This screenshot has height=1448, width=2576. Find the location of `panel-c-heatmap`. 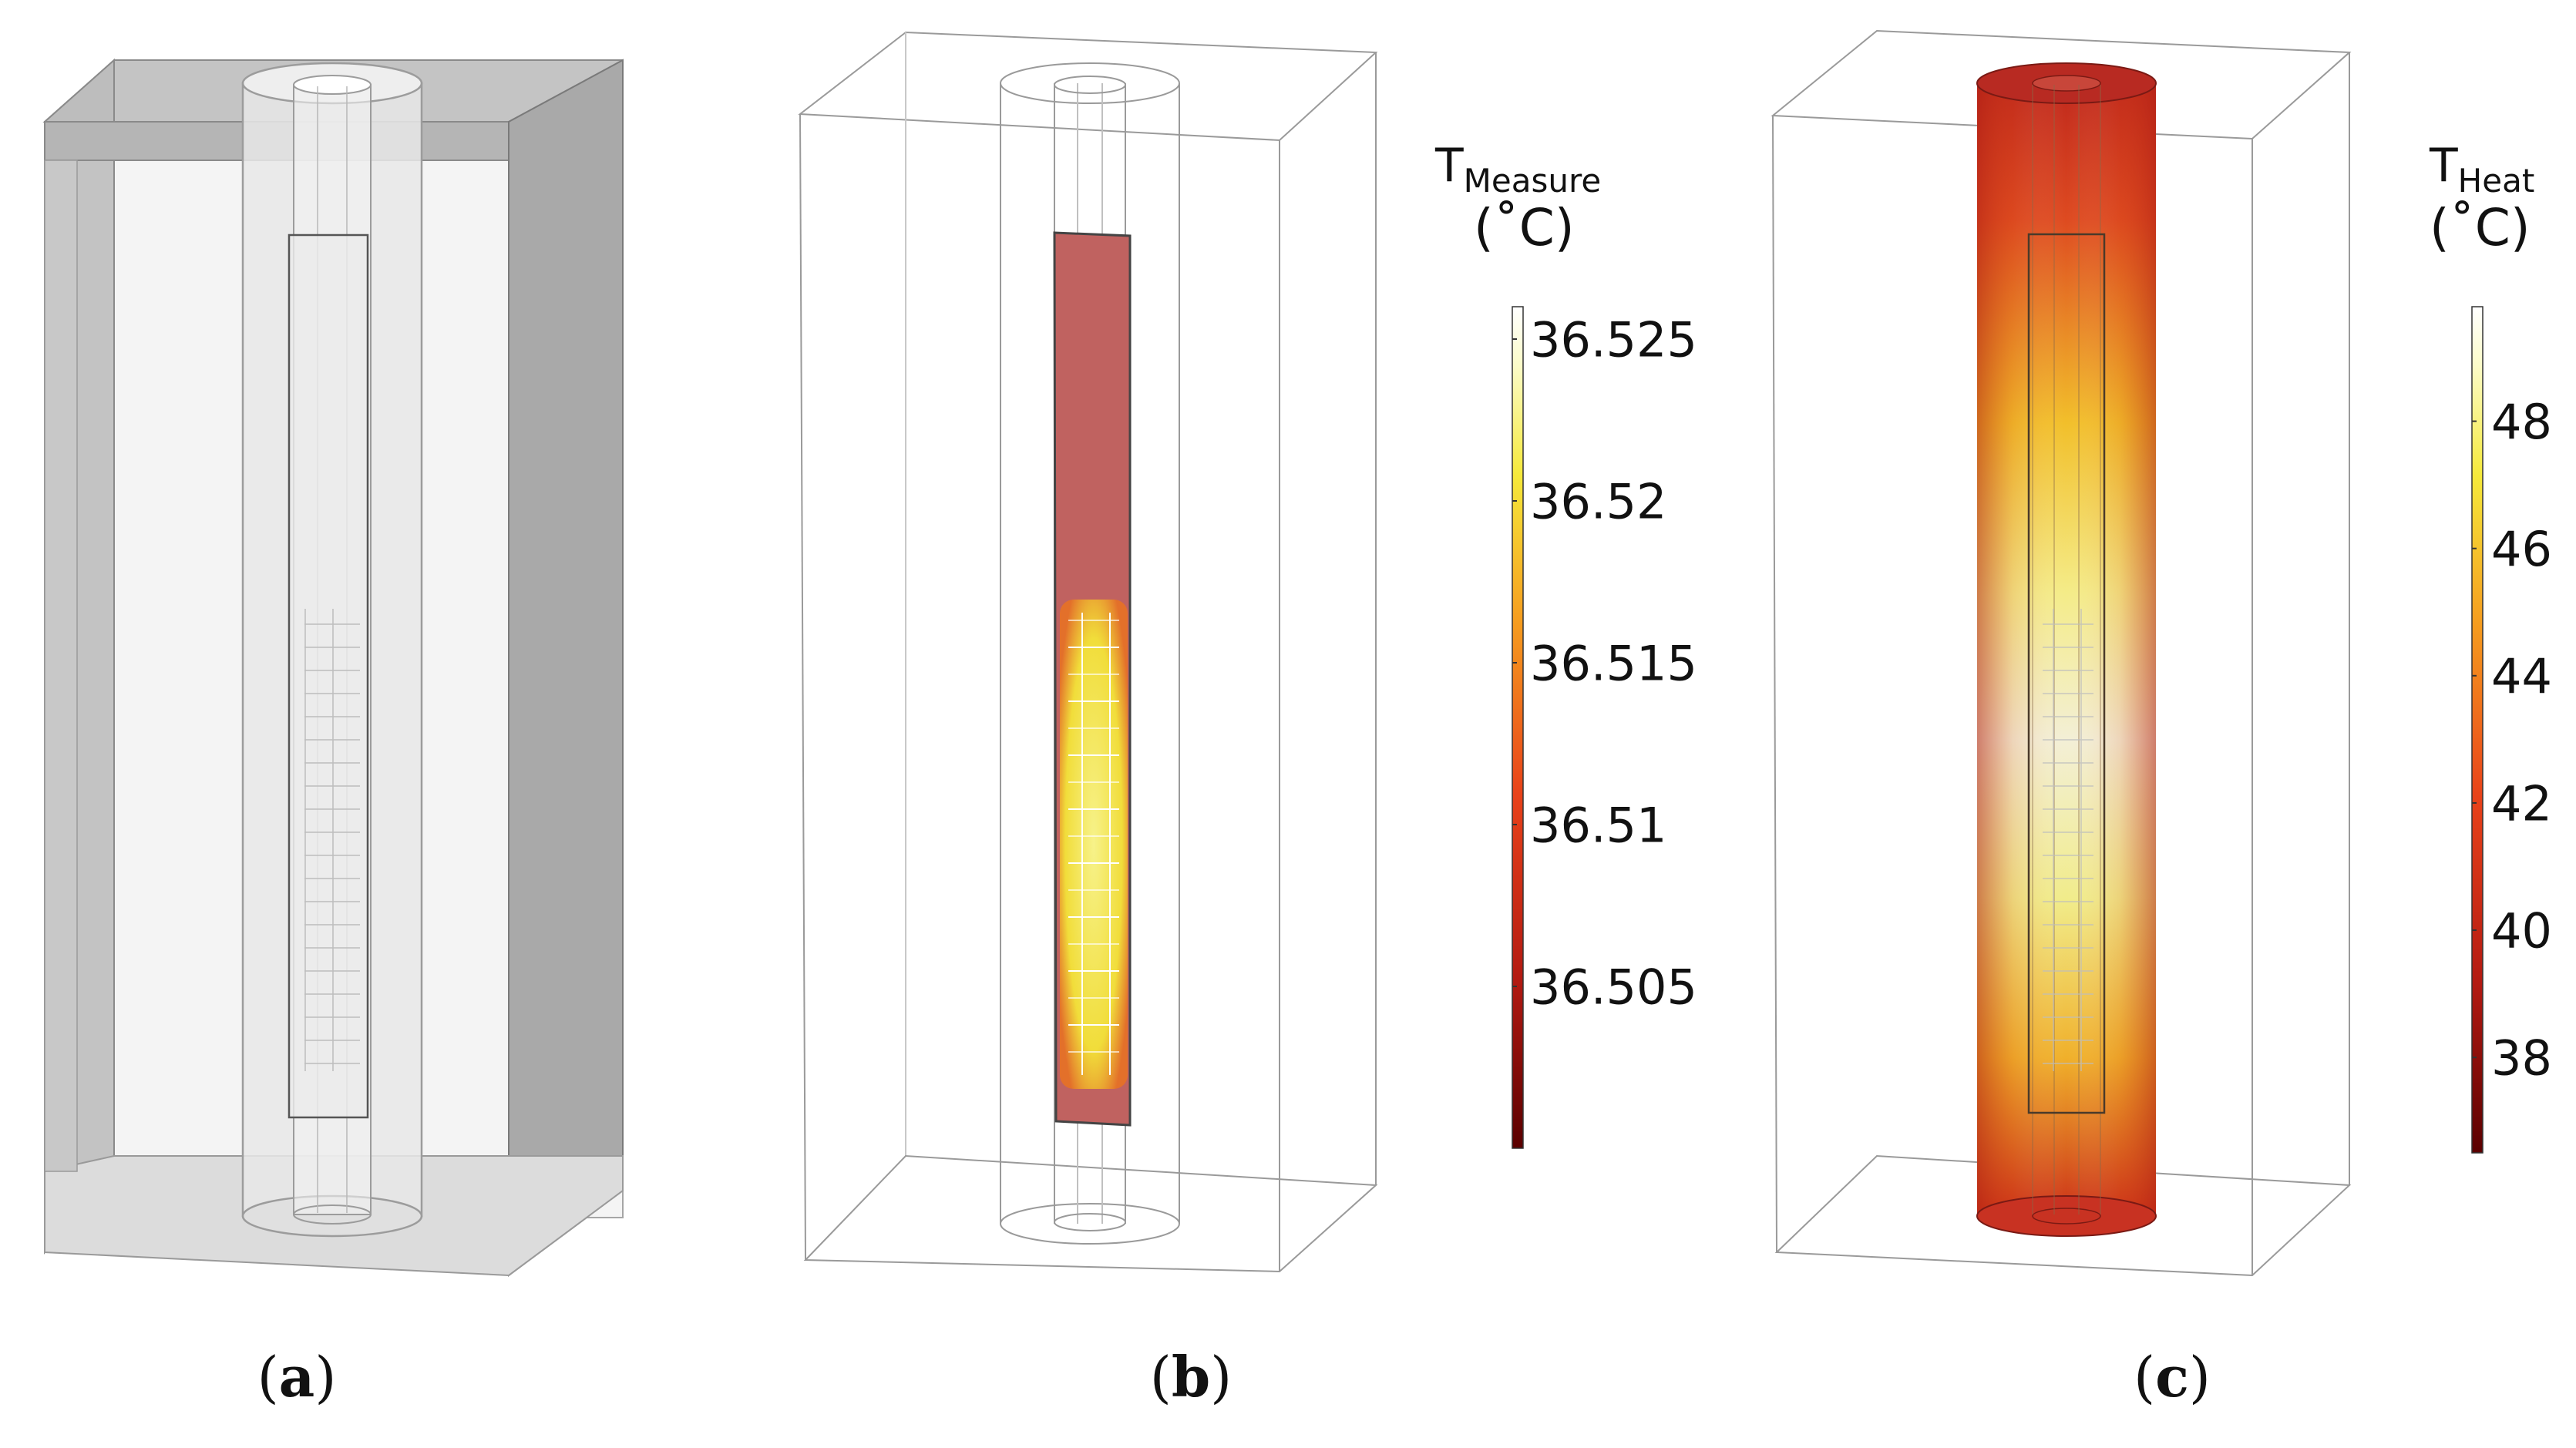

panel-c-heatmap is located at coordinates (2066, 649).